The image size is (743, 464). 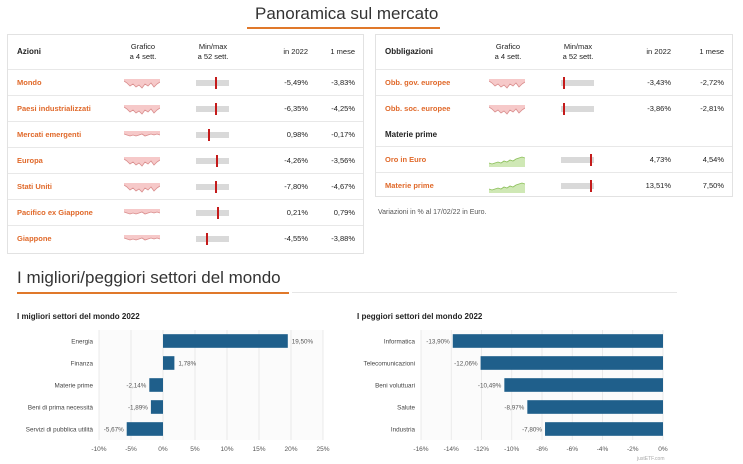 What do you see at coordinates (55, 212) in the screenshot?
I see `stock-name-link: Pacifico ex Giappone` at bounding box center [55, 212].